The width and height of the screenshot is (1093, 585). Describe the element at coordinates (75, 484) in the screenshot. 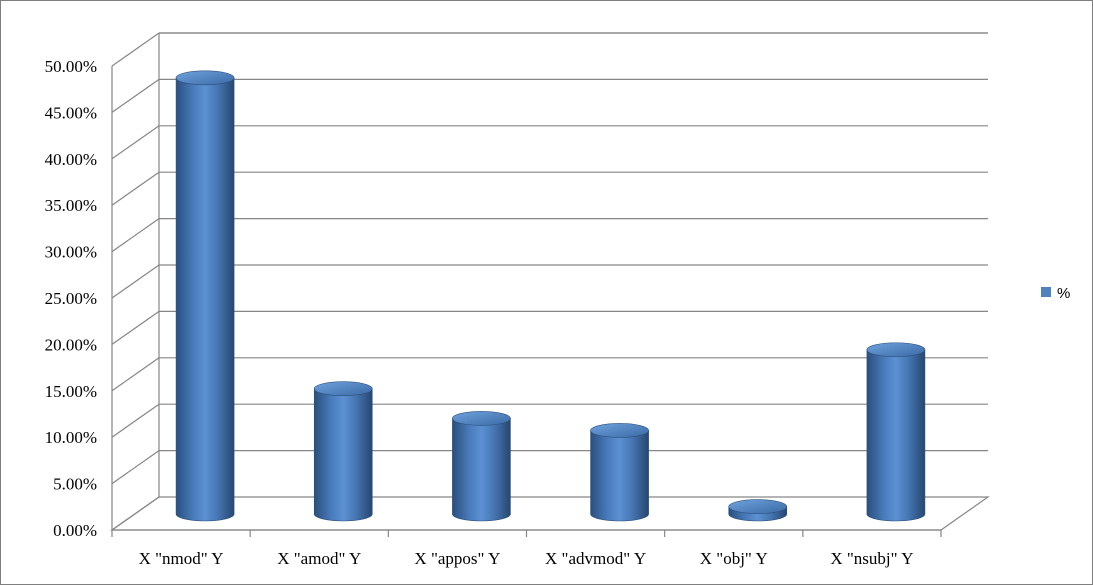

I see `y-tick-label: 5.00%` at that location.